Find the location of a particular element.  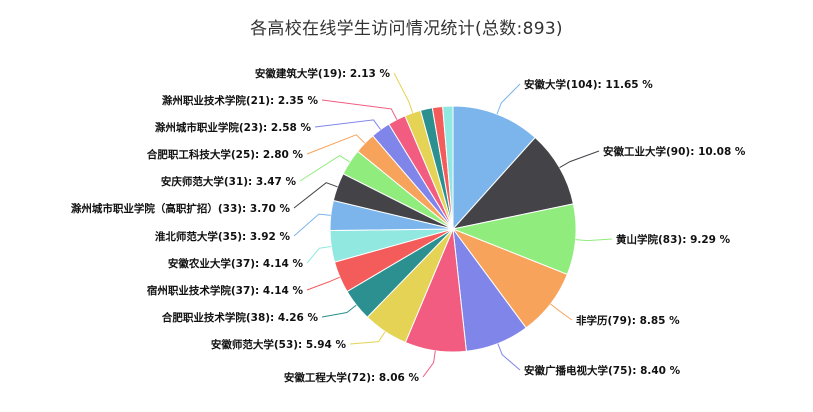

slice-label: 安徽大学(104): 11.65 % is located at coordinates (588, 84).